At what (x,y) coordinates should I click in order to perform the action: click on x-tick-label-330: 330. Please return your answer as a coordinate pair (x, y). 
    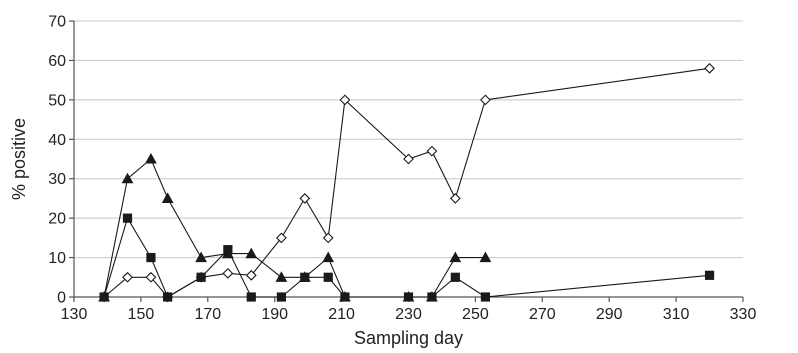
    Looking at the image, I should click on (743, 314).